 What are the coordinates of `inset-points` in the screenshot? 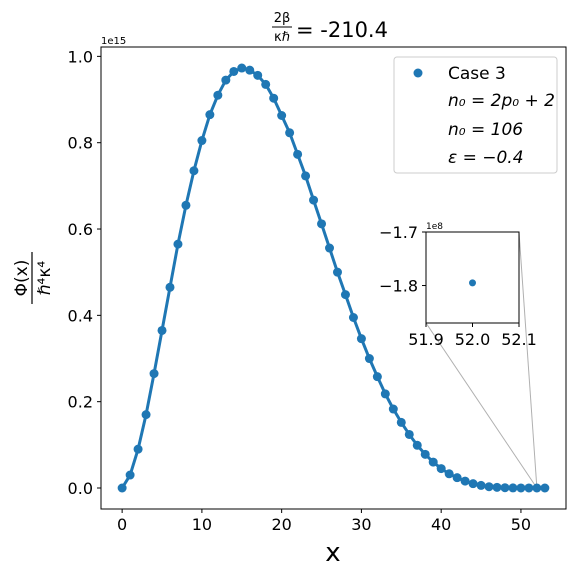 It's located at (472, 283).